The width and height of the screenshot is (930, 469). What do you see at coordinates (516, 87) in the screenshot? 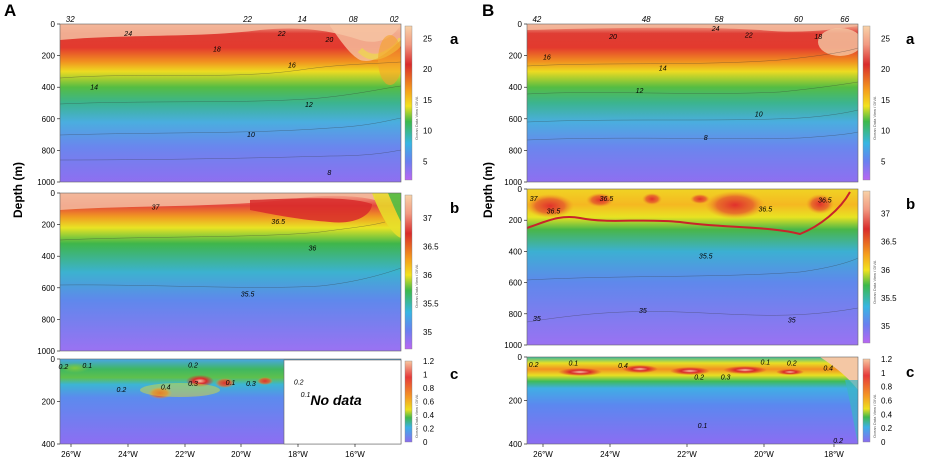
I see `y-tick-label-Ba-2: 400` at bounding box center [516, 87].